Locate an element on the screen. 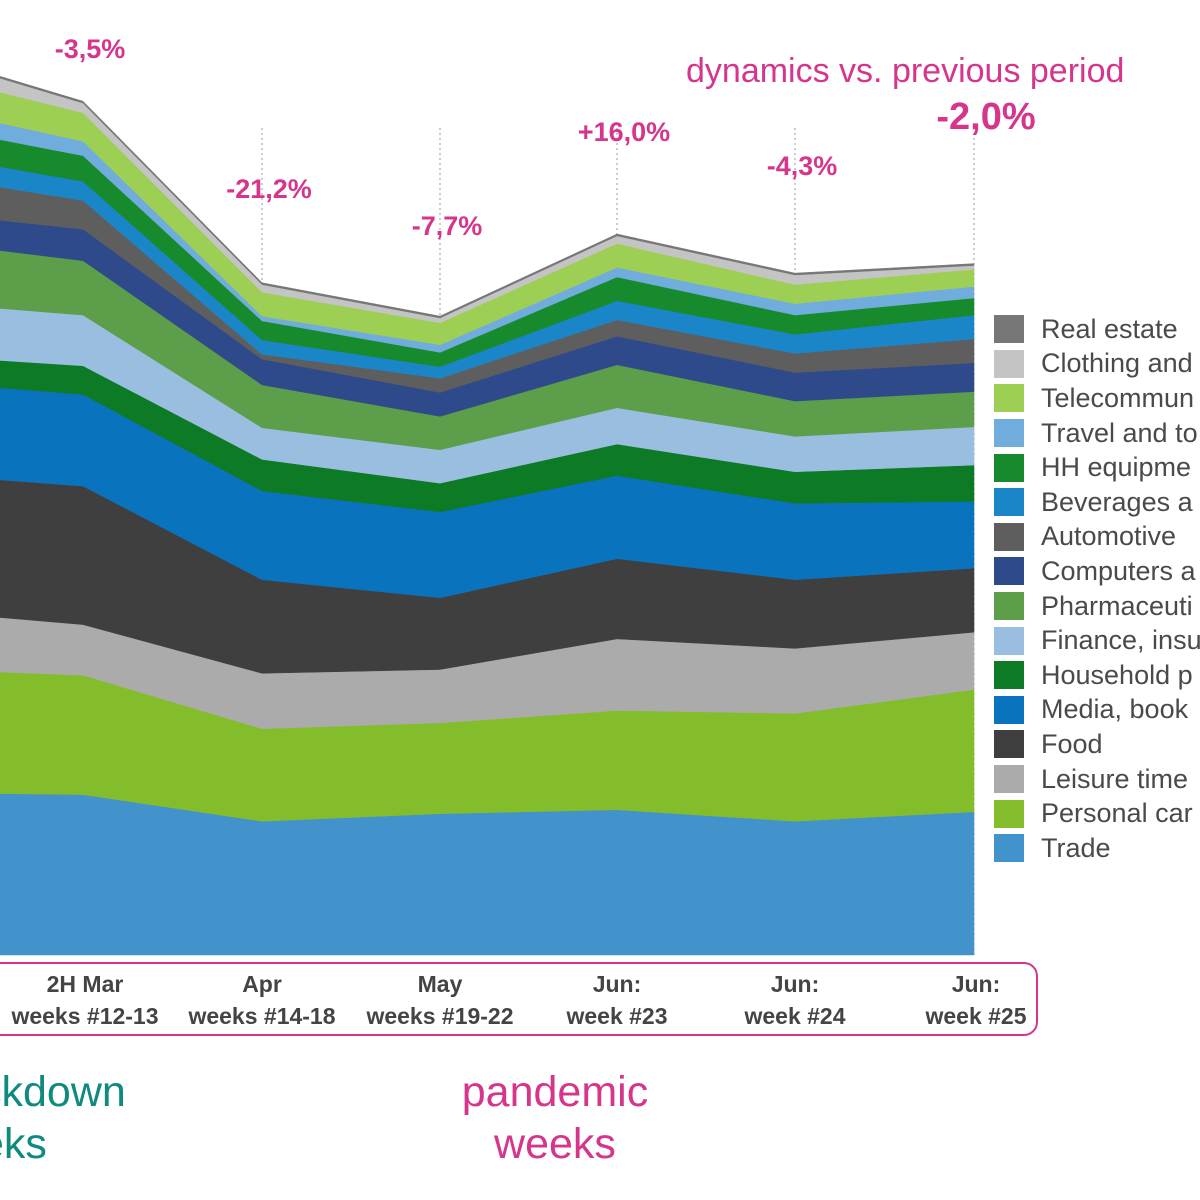 This screenshot has width=1200, height=1200. x-axis-frame is located at coordinates (519, 999).